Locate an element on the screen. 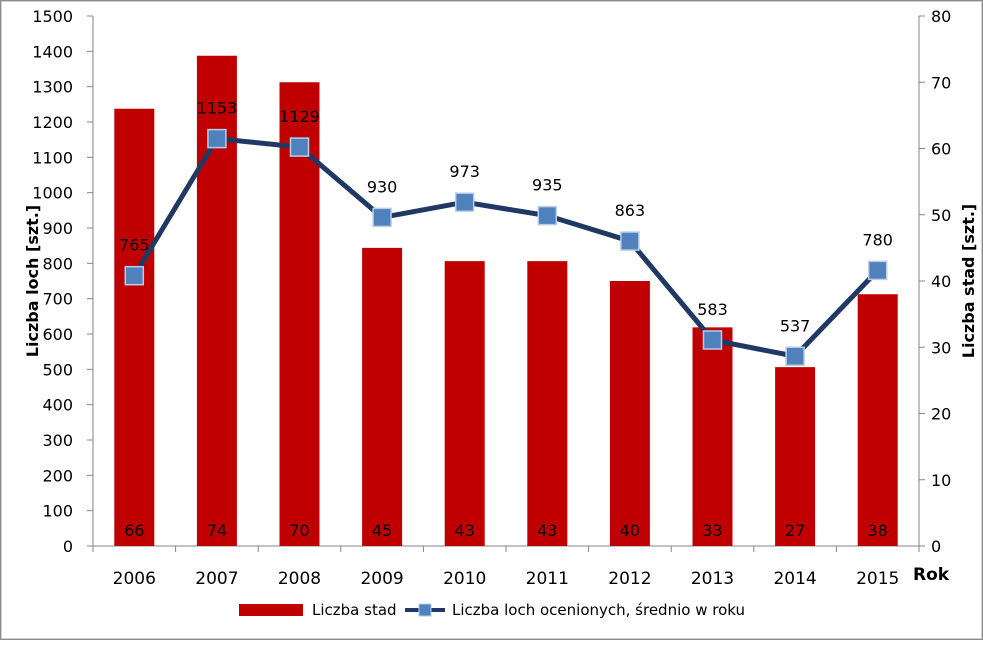 This screenshot has height=645, width=983. line-marker-2007 is located at coordinates (217, 138).